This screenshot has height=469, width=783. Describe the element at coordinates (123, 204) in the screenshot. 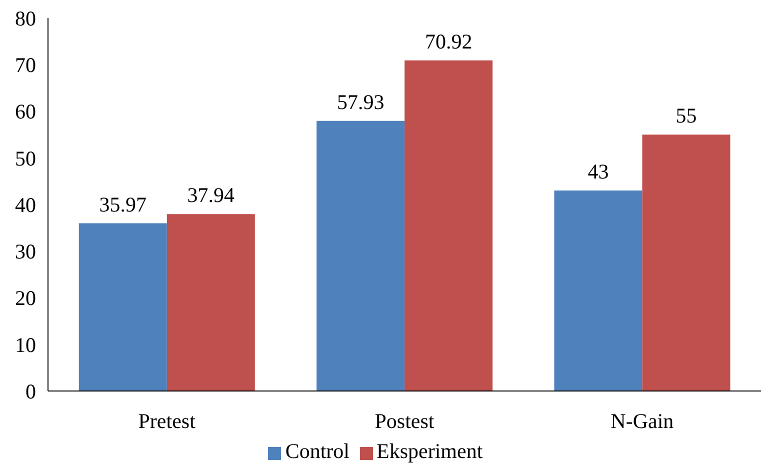

I see `data-label: 35.97` at that location.